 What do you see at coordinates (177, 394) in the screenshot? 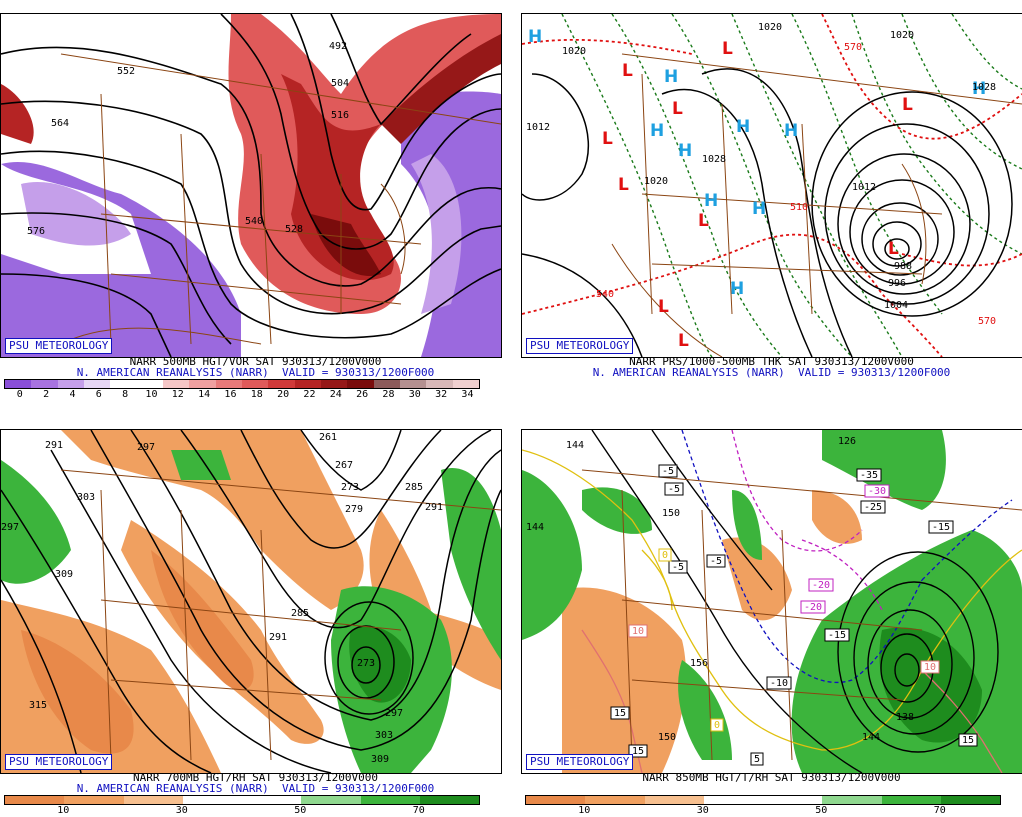
I see `colorbar-tick: 12` at bounding box center [177, 394].